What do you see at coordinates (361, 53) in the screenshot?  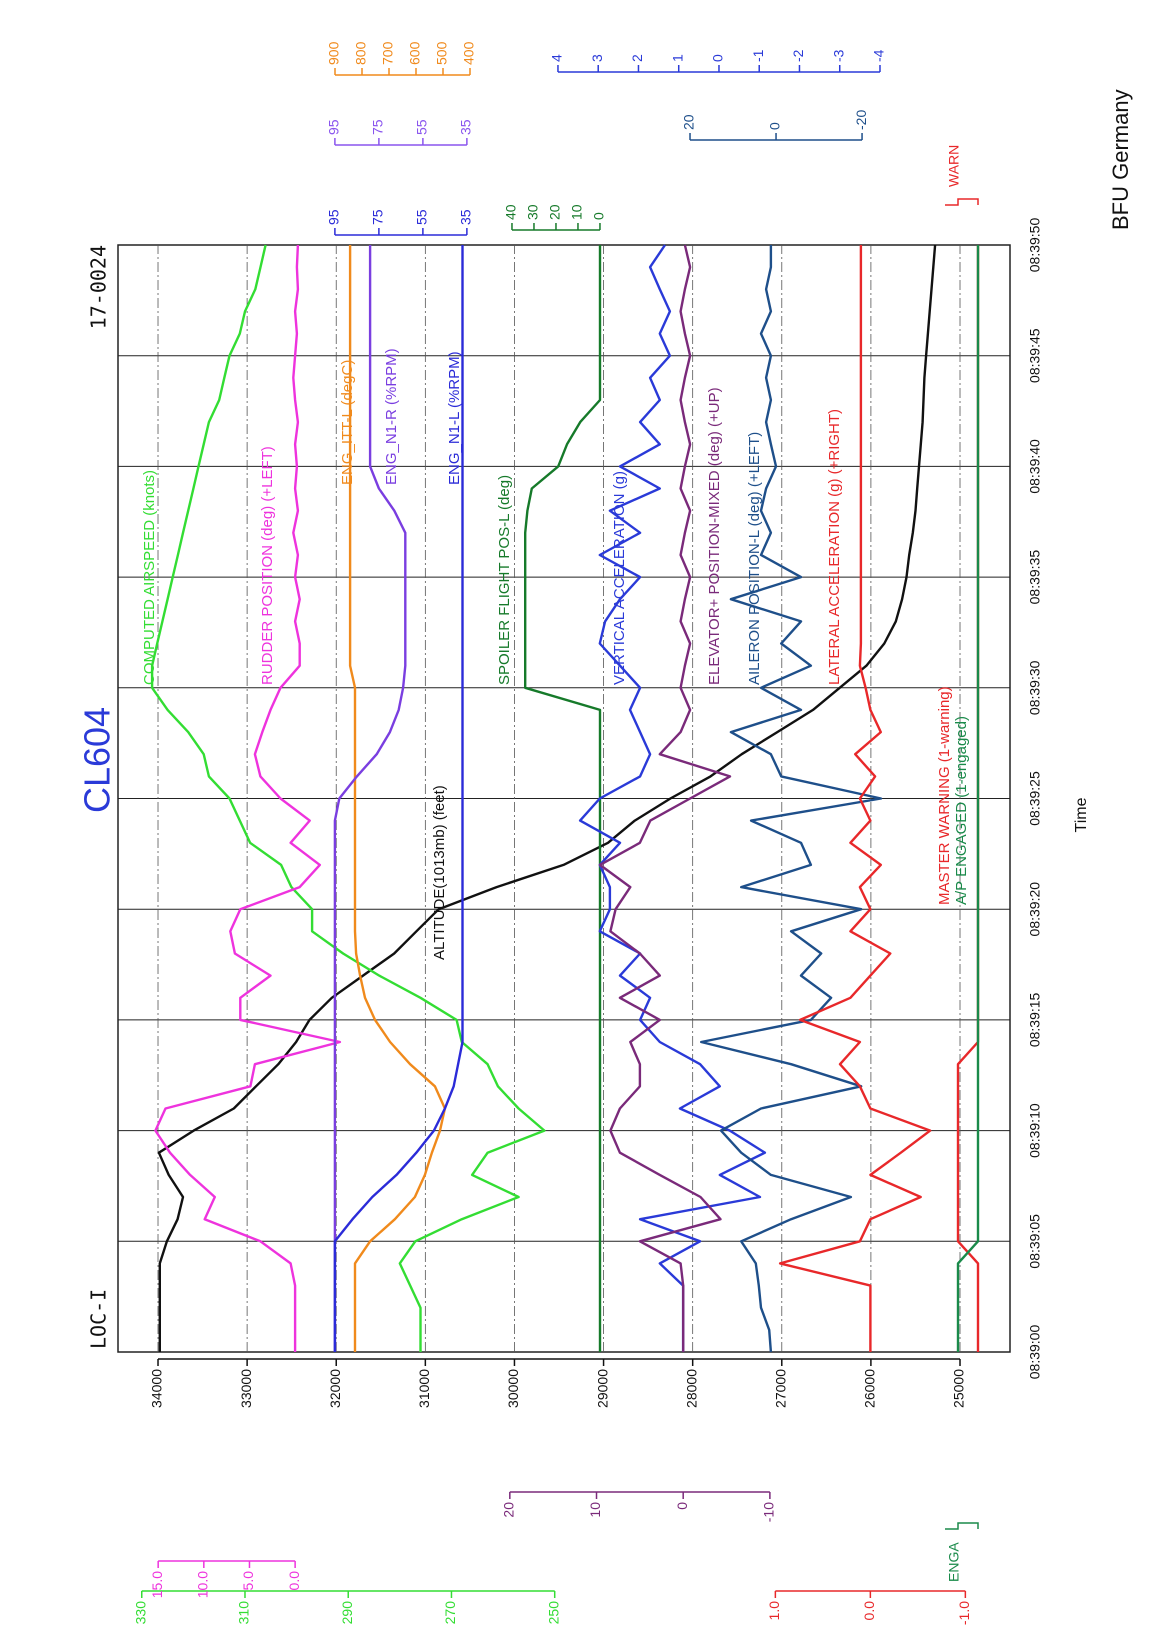 I see `y-tick-label: 800` at bounding box center [361, 53].